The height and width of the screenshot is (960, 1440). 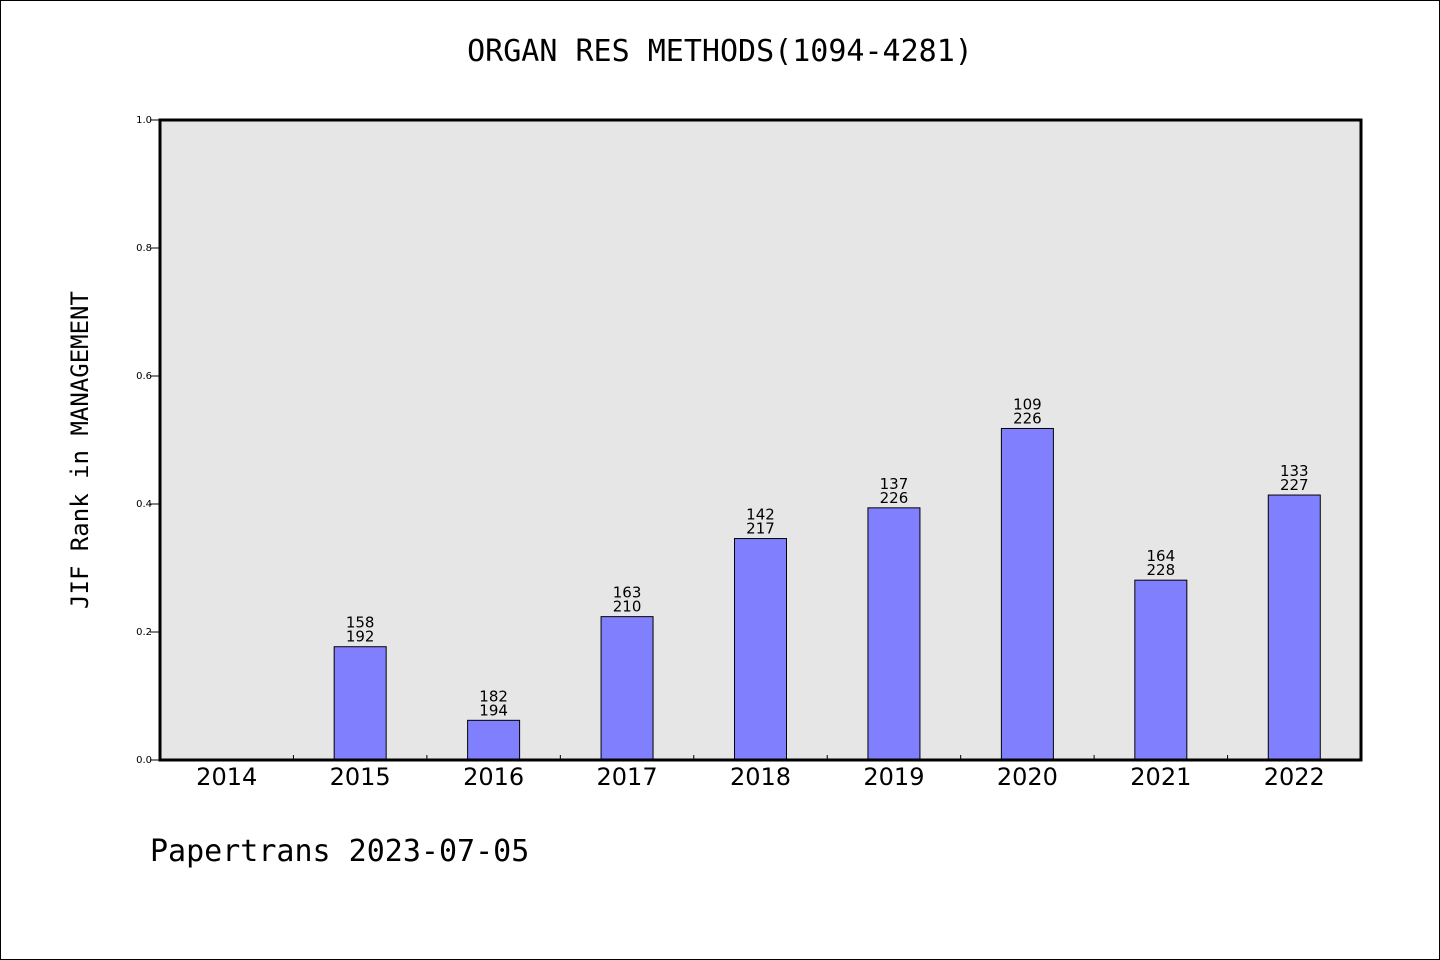 I want to click on bar-rank-label: 158, so click(x=360, y=623).